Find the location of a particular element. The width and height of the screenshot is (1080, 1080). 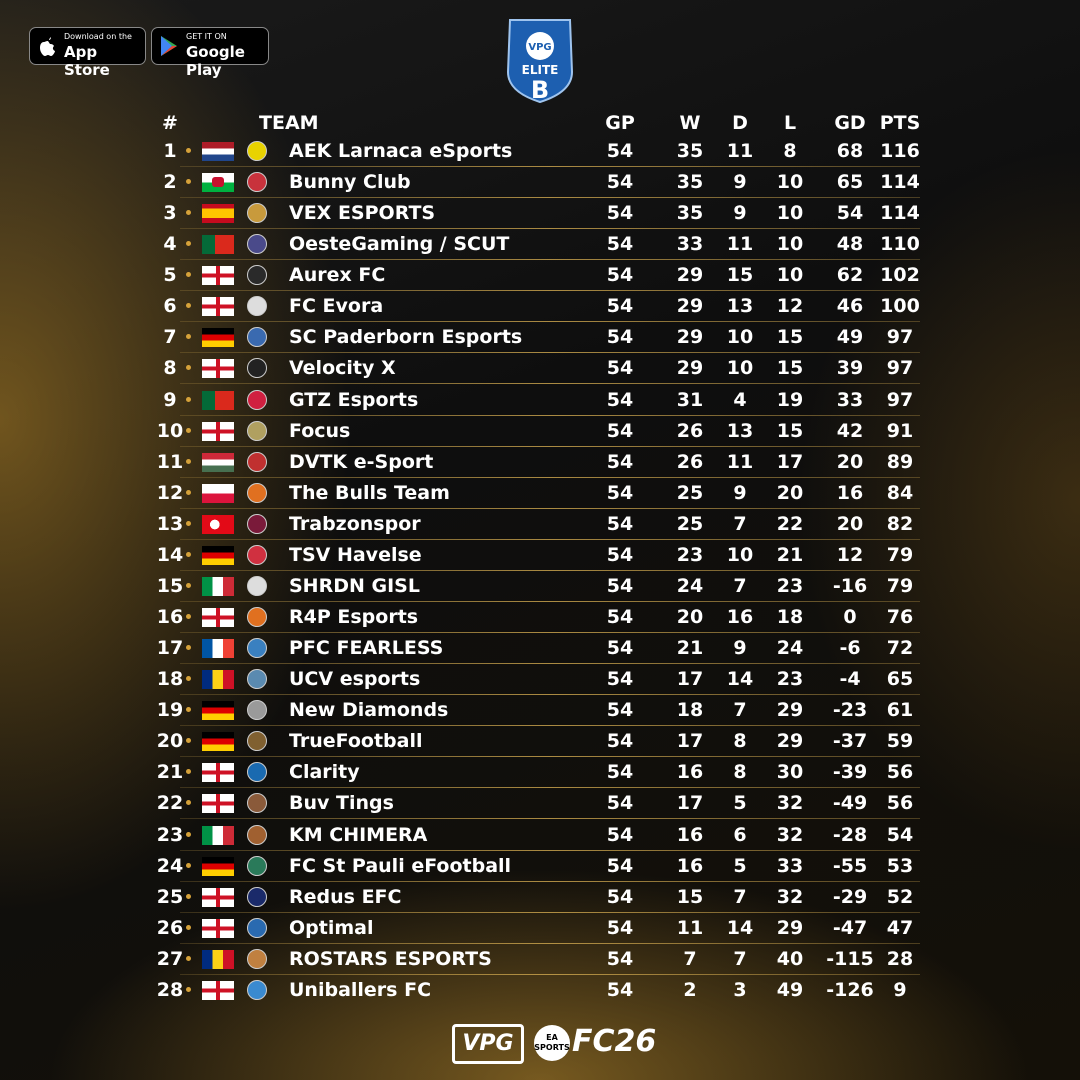

stat-cell: 18 is located at coordinates (790, 617).